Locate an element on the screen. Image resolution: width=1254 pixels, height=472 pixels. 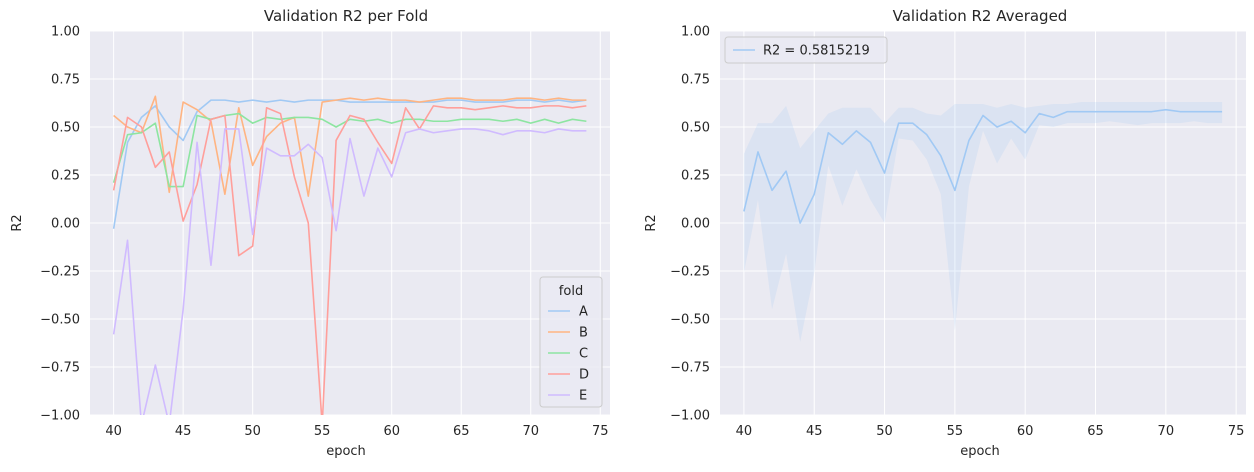
legend-entry: A is located at coordinates (583, 312).